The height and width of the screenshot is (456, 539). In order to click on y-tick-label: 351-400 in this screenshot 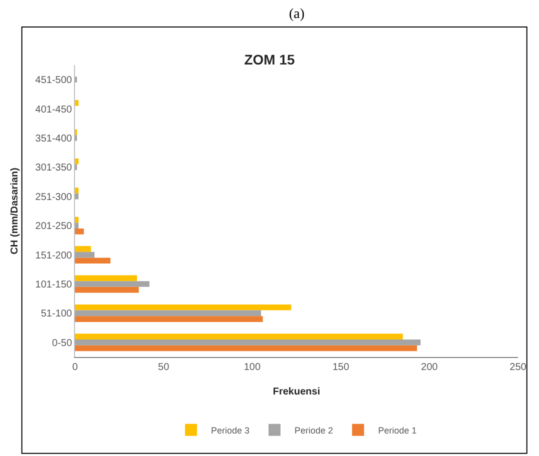, I will do `click(53, 139)`.